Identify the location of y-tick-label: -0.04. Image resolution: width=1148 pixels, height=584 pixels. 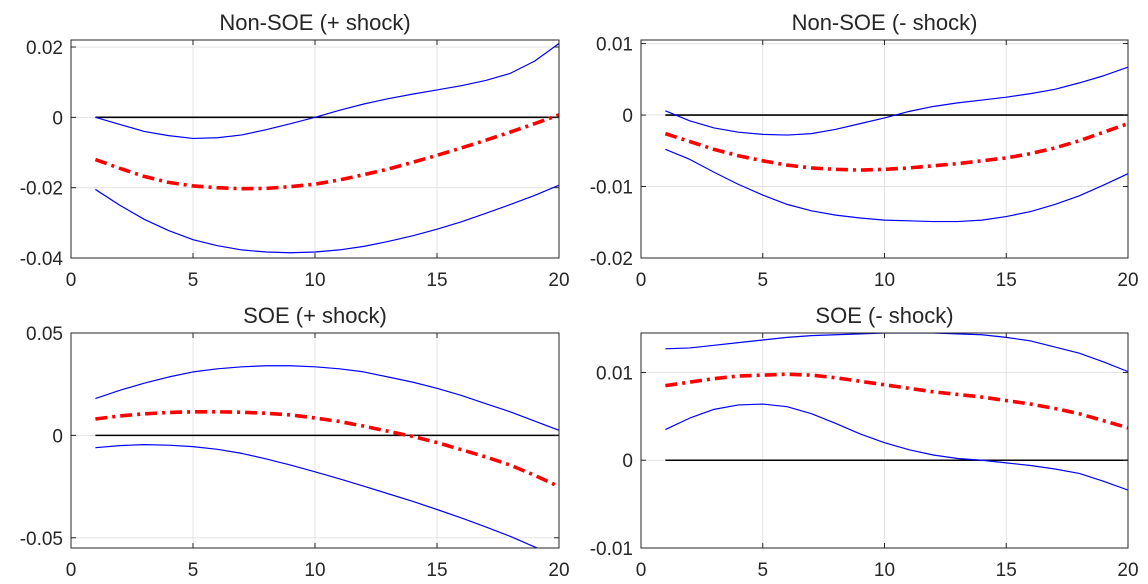
(42, 259).